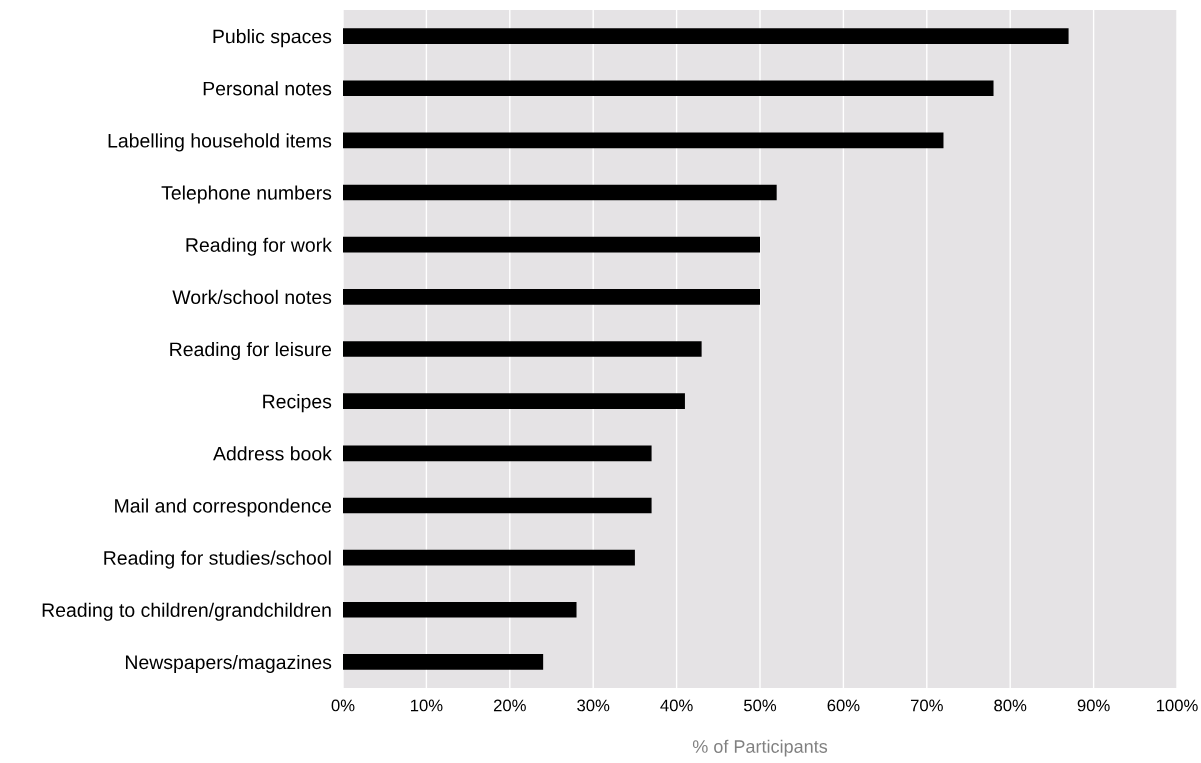 The width and height of the screenshot is (1201, 763). What do you see at coordinates (676, 705) in the screenshot?
I see `x-tick-label: 40%` at bounding box center [676, 705].